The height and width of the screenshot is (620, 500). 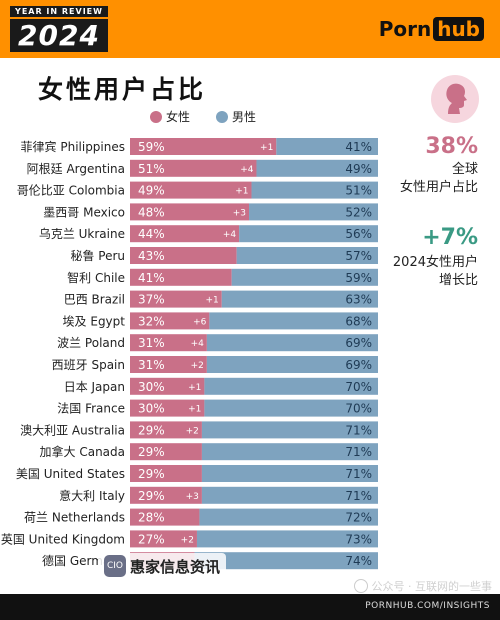 I want to click on growth-label: +3, so click(x=239, y=213).